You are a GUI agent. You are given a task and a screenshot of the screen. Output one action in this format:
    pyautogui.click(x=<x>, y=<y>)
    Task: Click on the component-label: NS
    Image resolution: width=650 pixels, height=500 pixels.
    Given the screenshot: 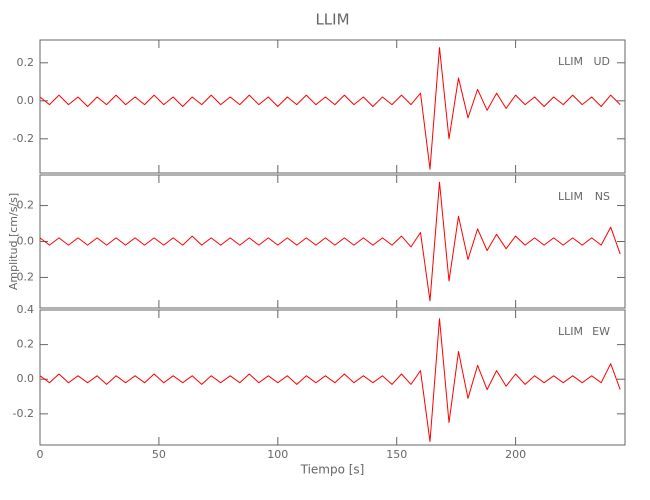 What is the action you would take?
    pyautogui.click(x=602, y=196)
    